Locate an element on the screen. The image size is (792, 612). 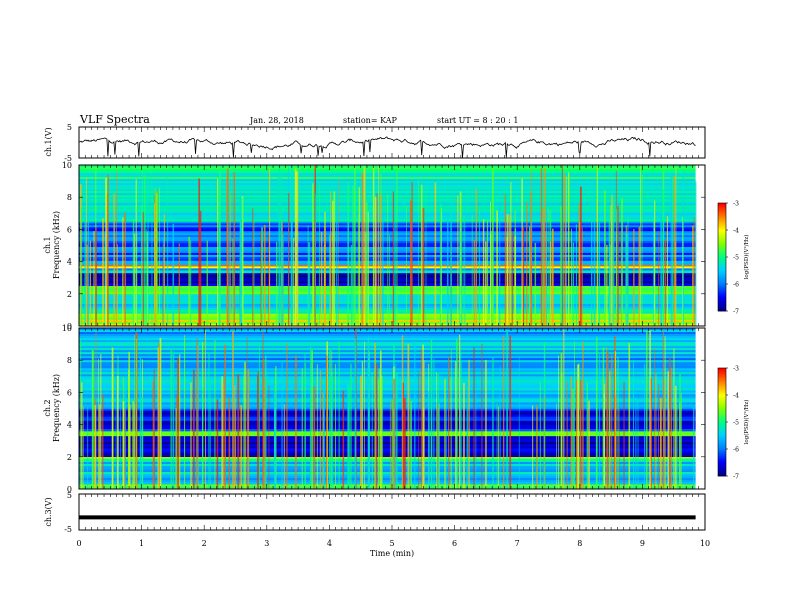
x-tick-label: 3 is located at coordinates (266, 543).